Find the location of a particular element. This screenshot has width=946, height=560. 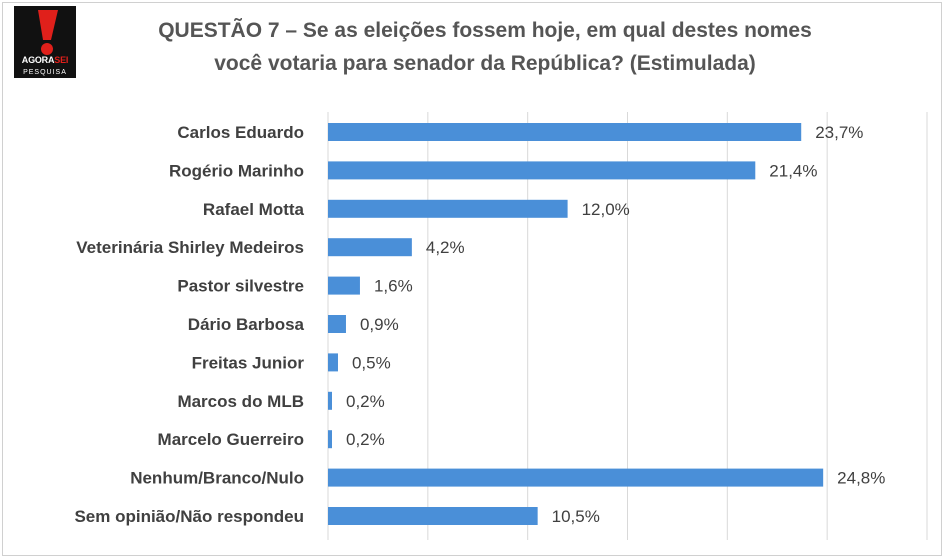

logo-wordmark-main: AGORA is located at coordinates (38, 60).